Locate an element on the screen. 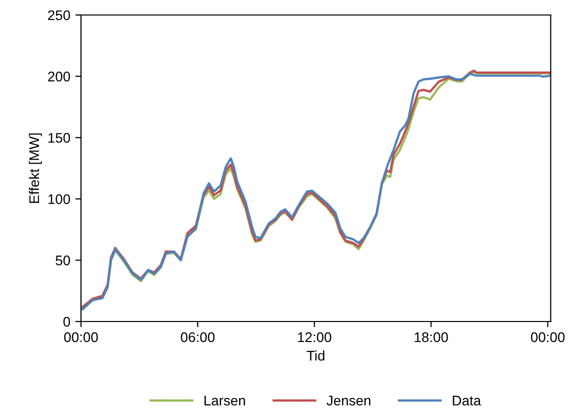 The image size is (578, 411). x-axis-title: Tid is located at coordinates (315, 355).